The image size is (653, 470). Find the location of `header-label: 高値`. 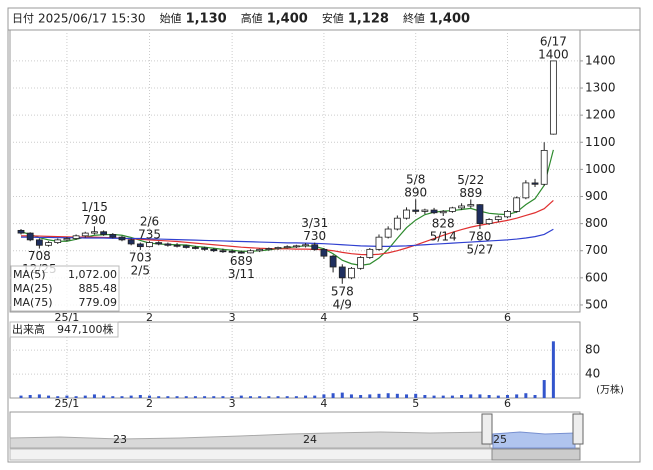

header-label: 高値 is located at coordinates (252, 18).